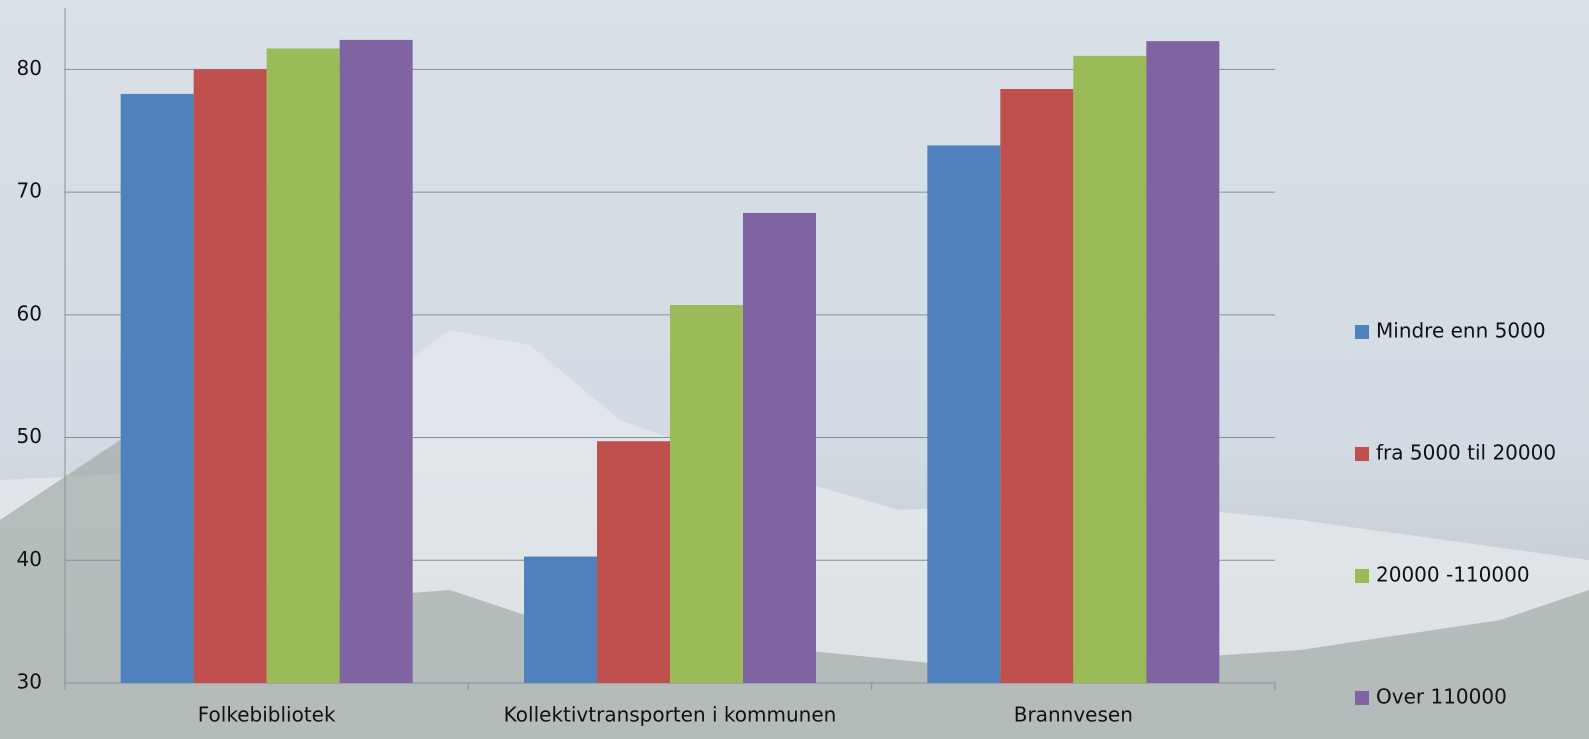  What do you see at coordinates (29, 682) in the screenshot?
I see `y-tick-label: 30` at bounding box center [29, 682].